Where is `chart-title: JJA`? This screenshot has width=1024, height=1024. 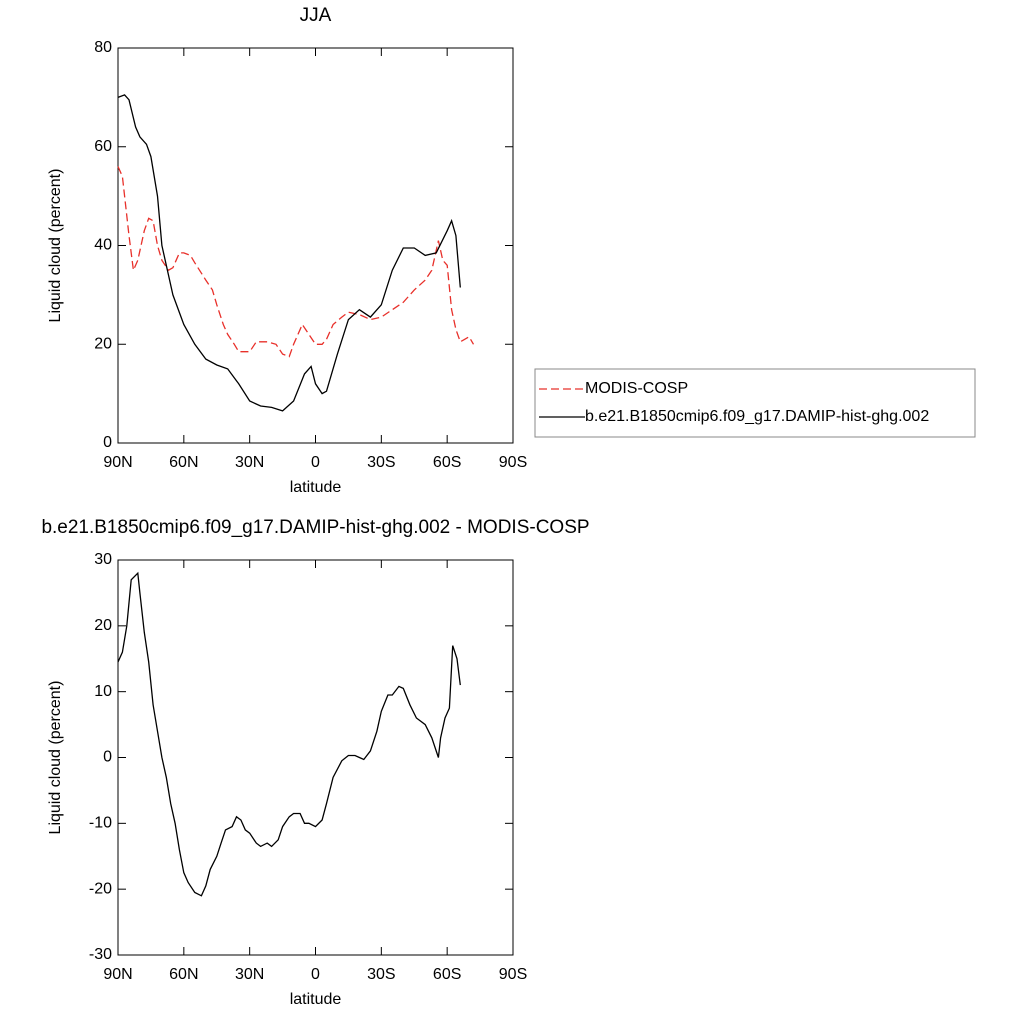 chart-title: JJA is located at coordinates (316, 15).